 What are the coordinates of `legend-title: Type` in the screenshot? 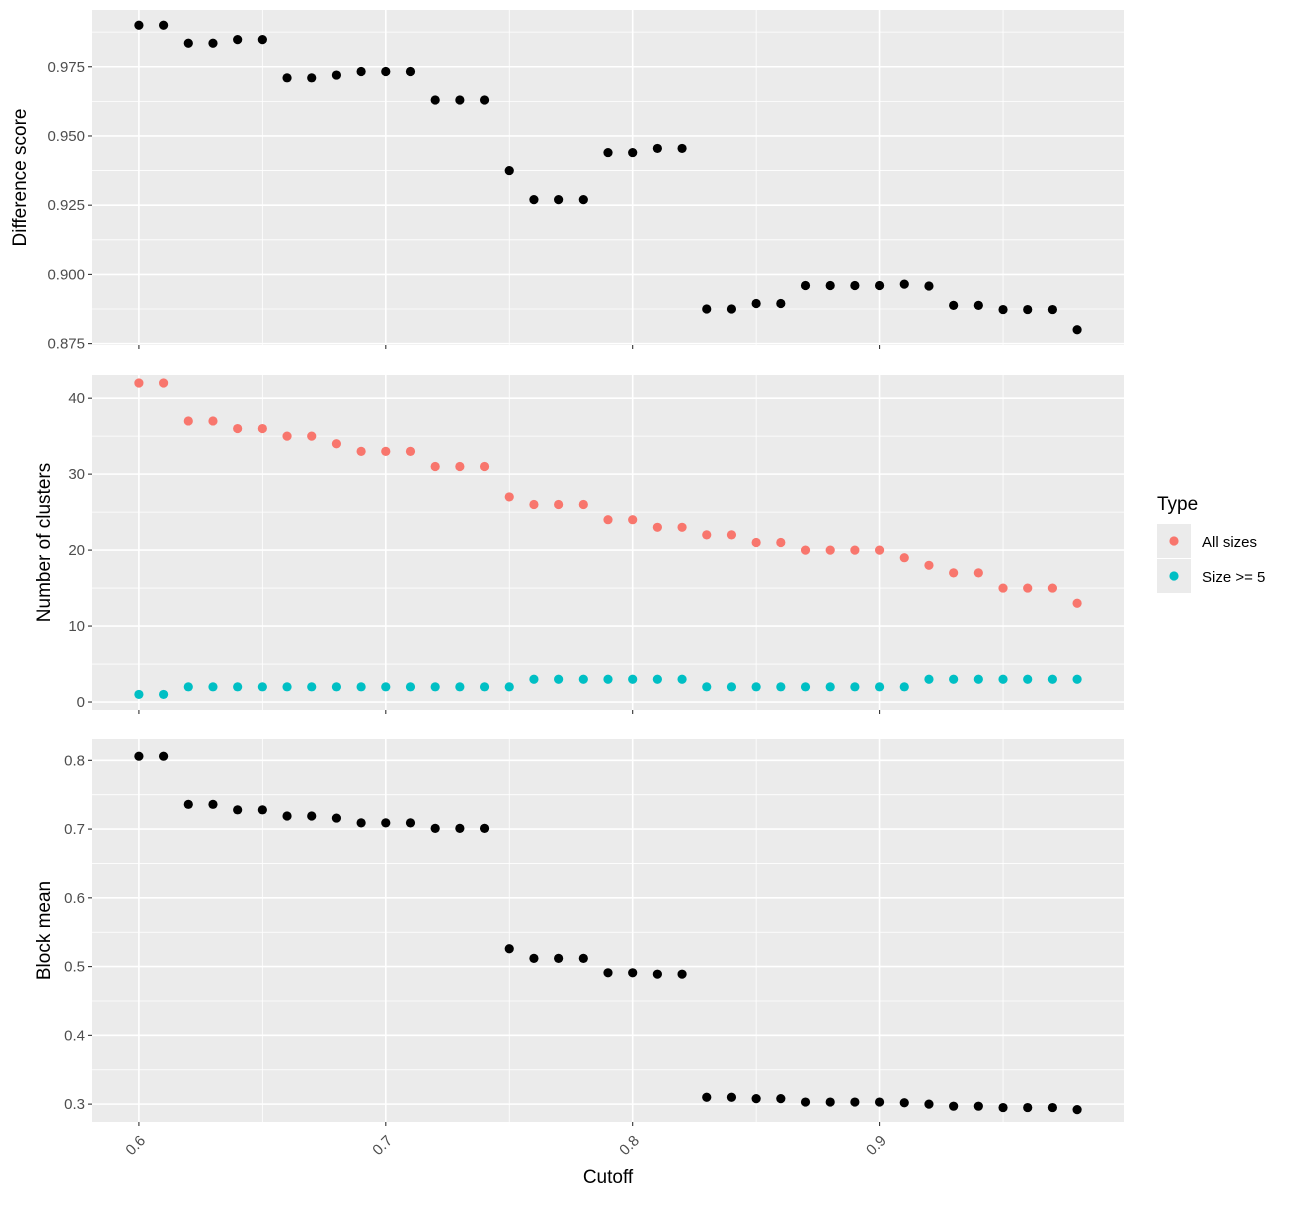 It's located at (1177, 504).